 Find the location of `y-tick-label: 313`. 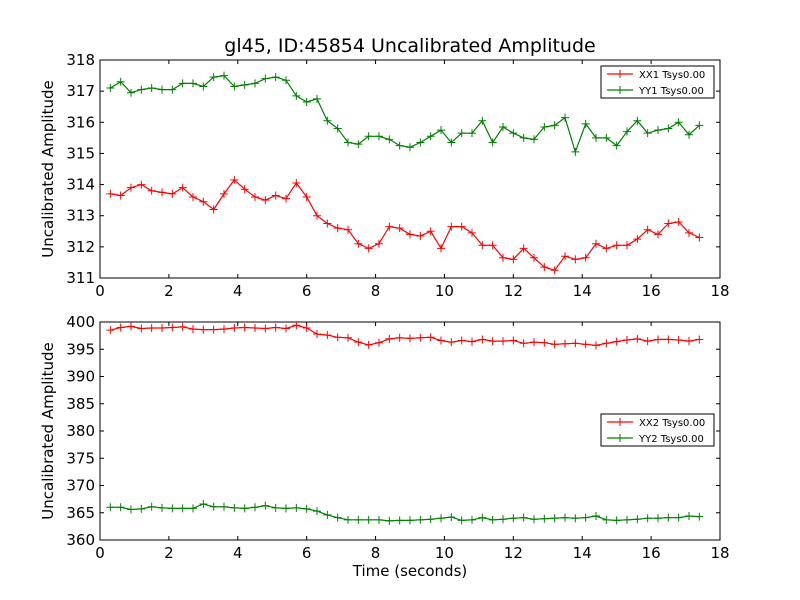

y-tick-label: 313 is located at coordinates (80, 216).